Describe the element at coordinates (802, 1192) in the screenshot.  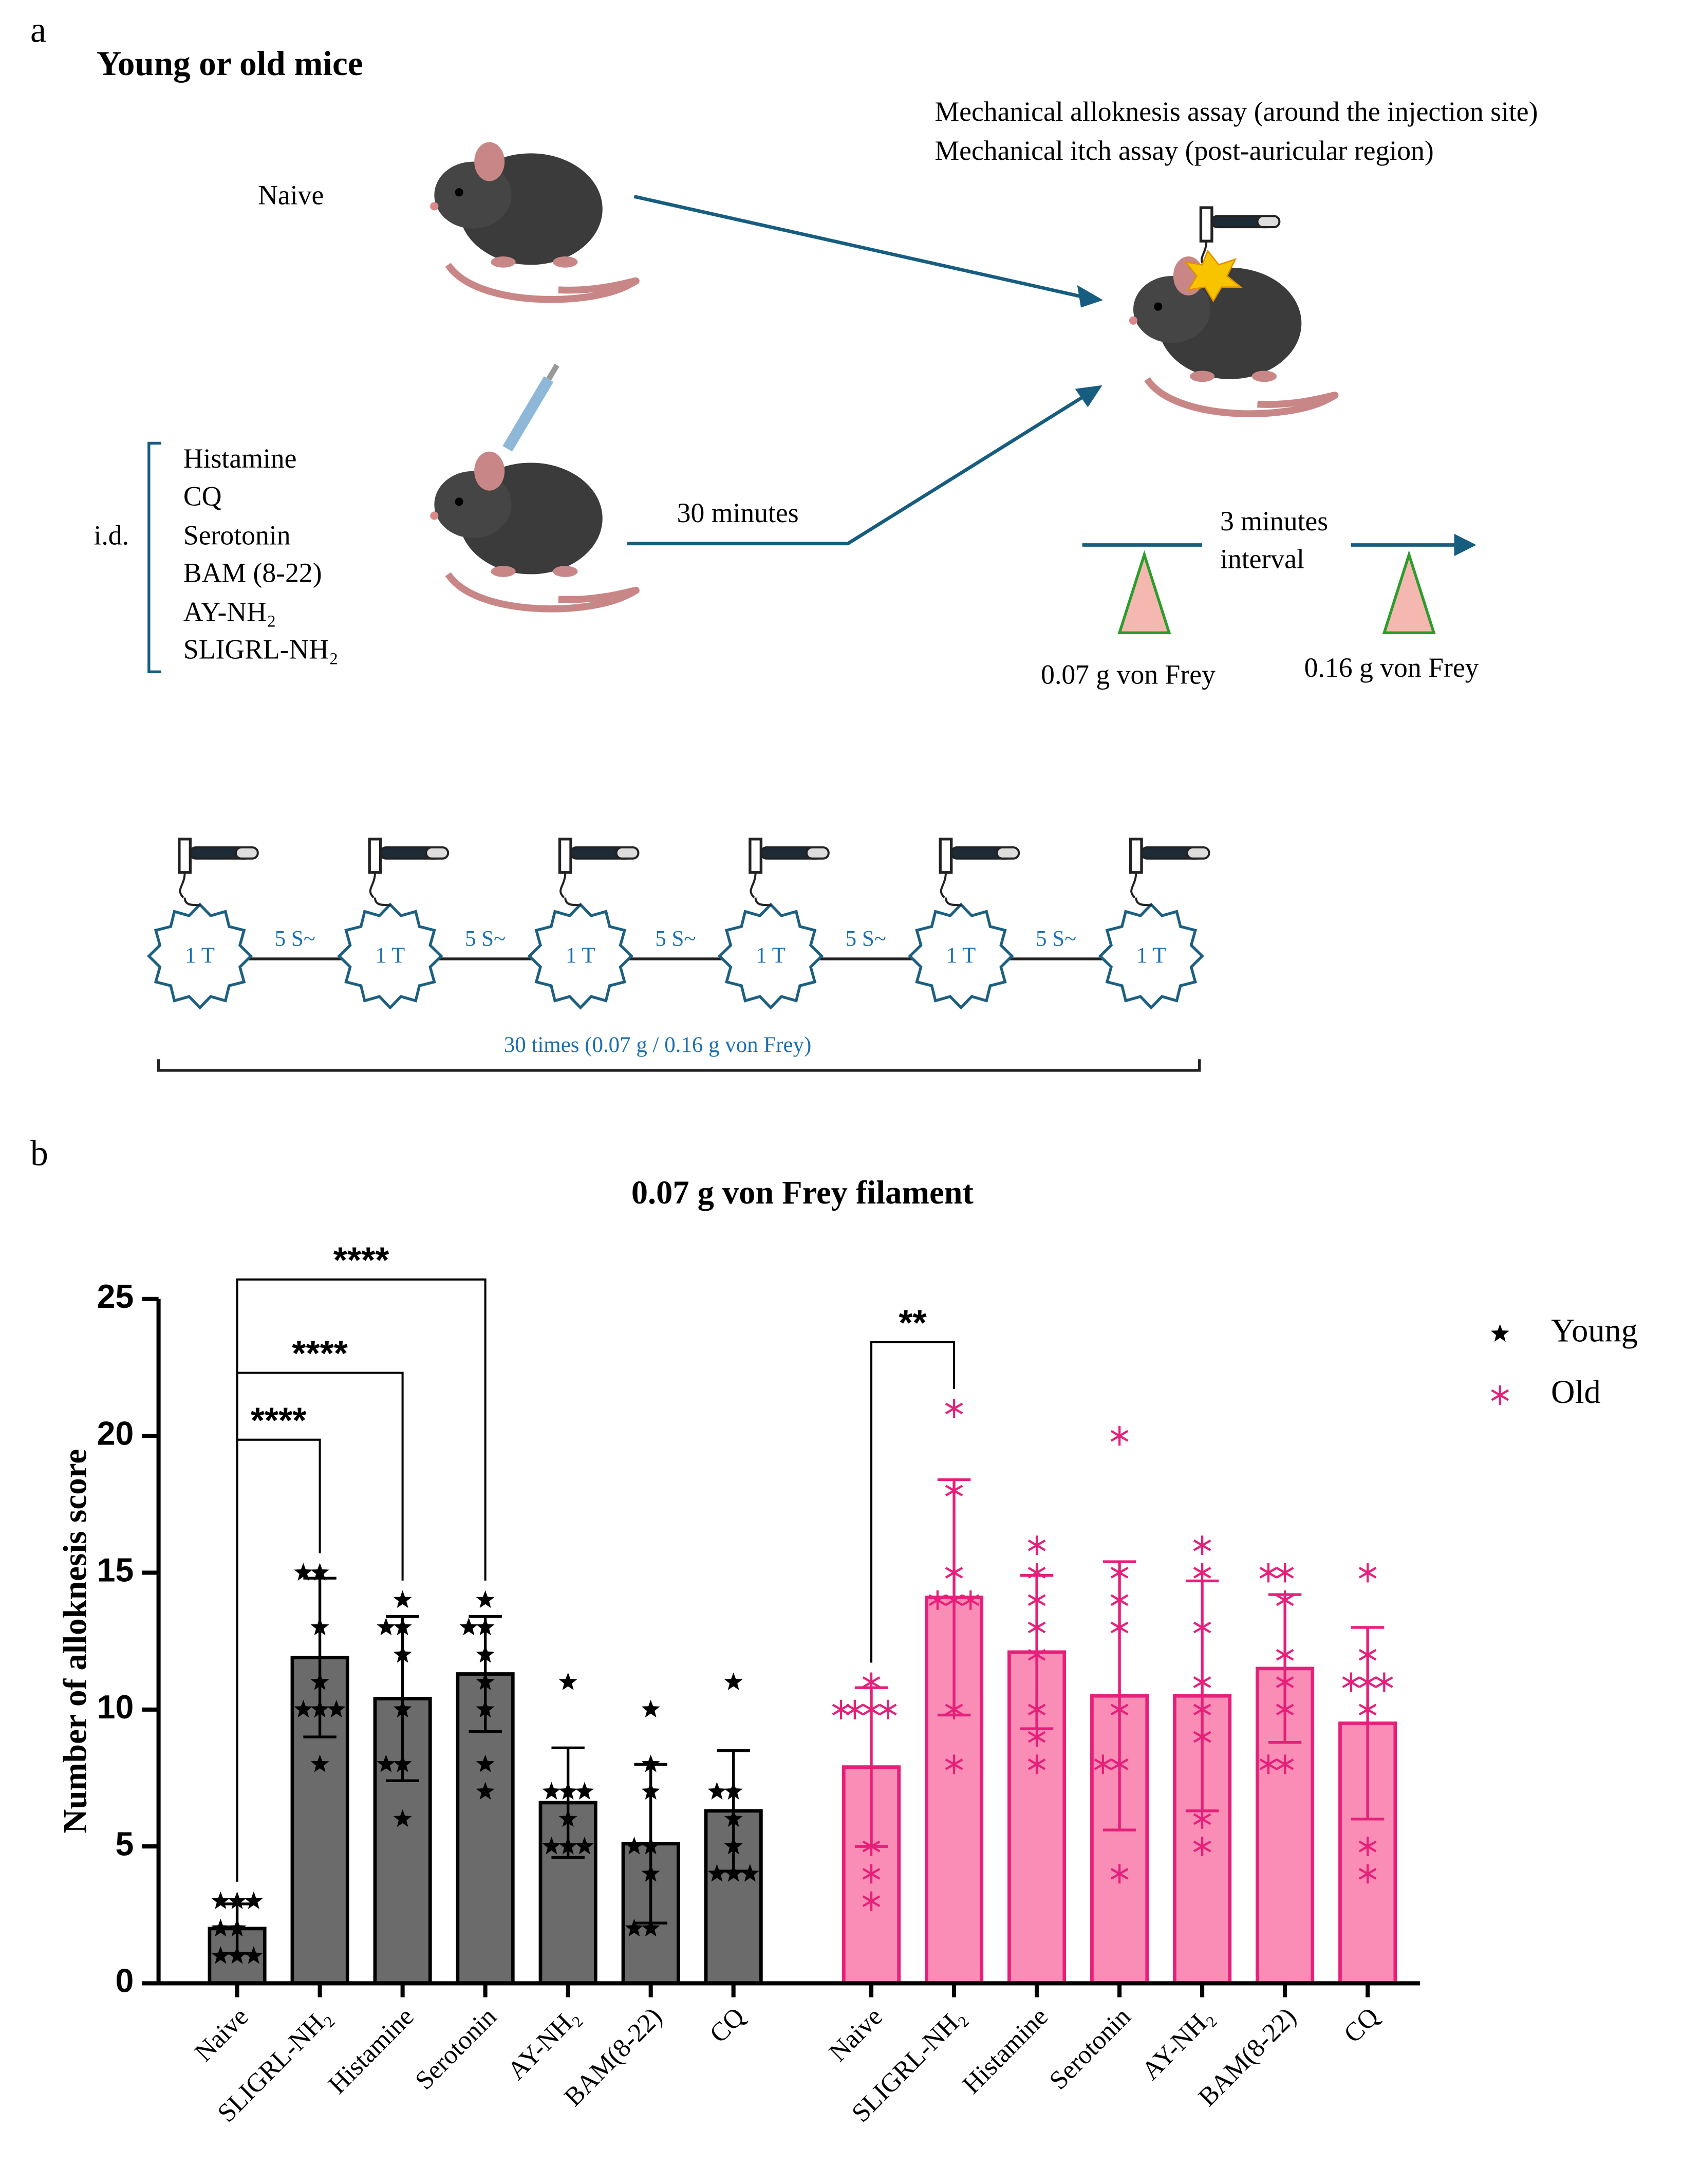
I see `chart-title: 0.07 g von Frey filament` at that location.